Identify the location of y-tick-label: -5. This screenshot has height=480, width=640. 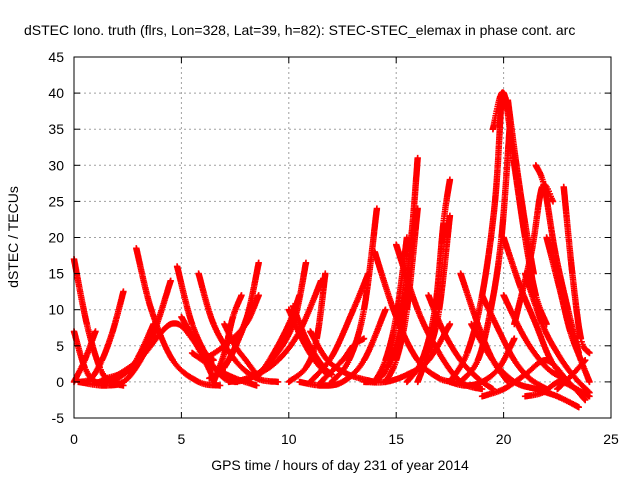
(58, 418).